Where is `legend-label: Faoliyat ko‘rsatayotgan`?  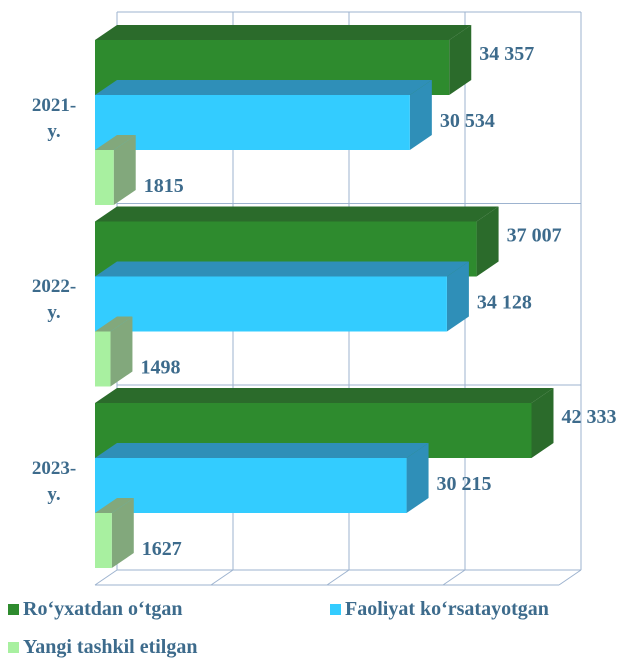
legend-label: Faoliyat ko‘rsatayotgan is located at coordinates (447, 609).